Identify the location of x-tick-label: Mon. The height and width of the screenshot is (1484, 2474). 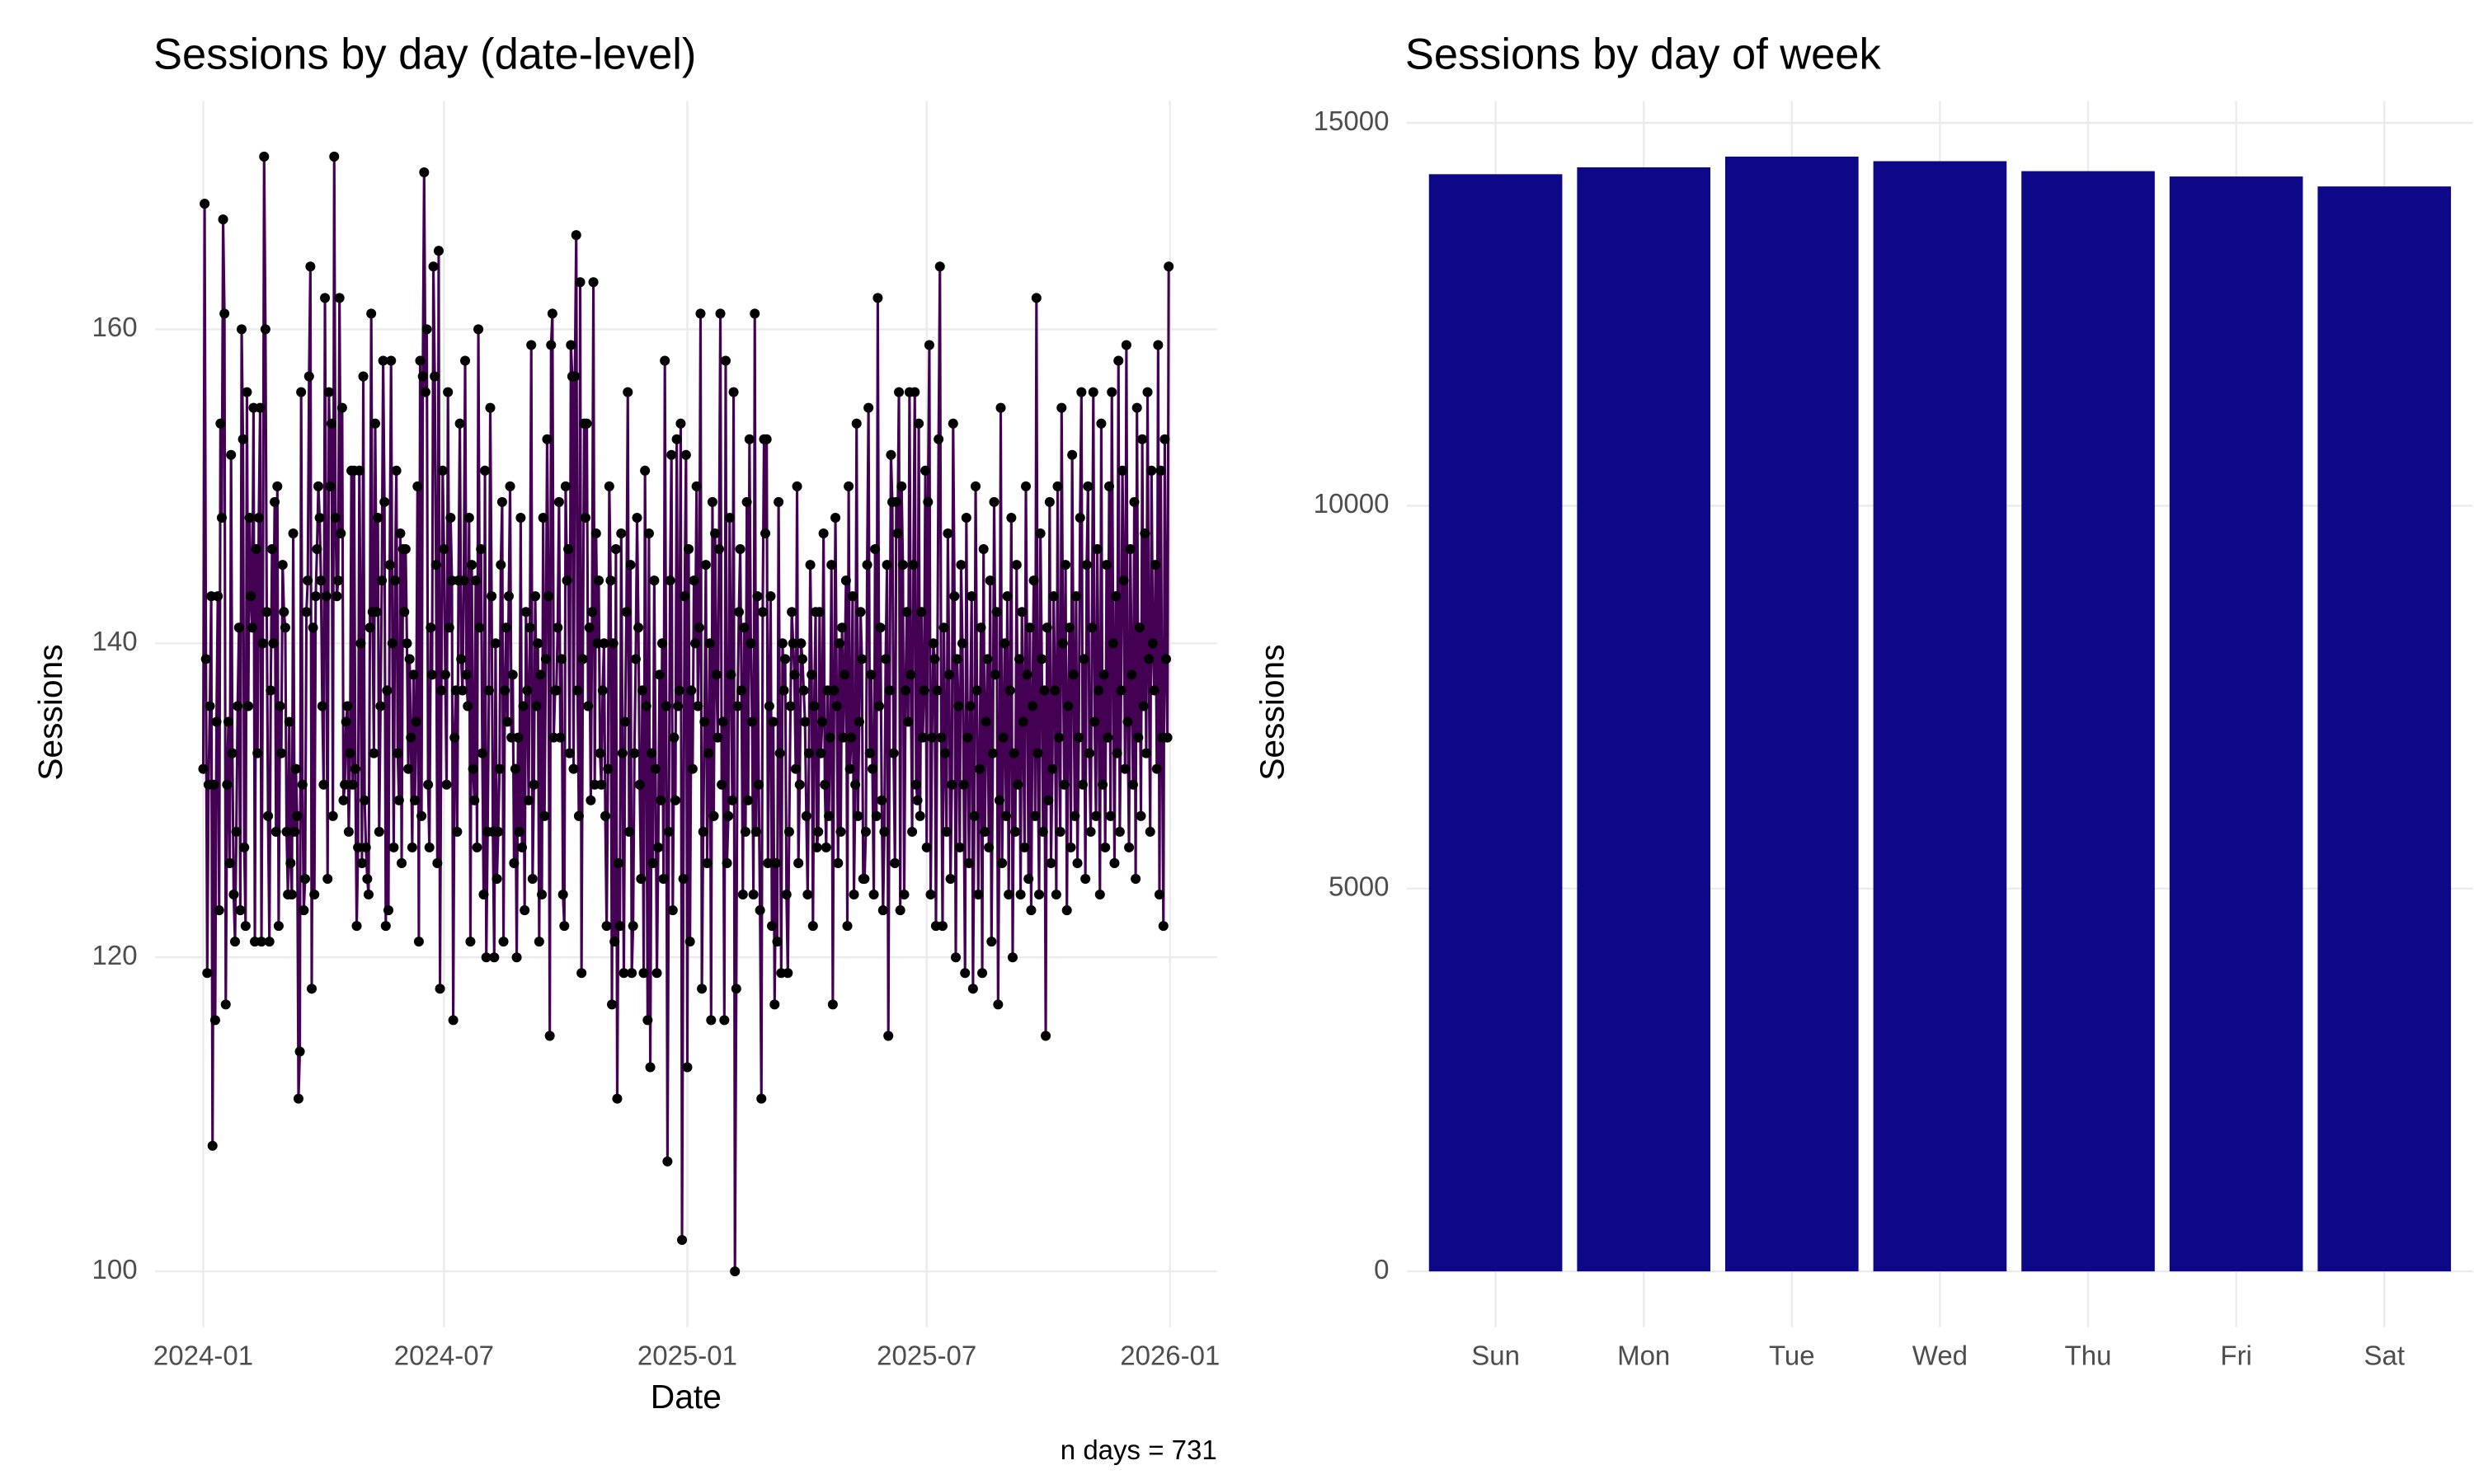
(1643, 1355).